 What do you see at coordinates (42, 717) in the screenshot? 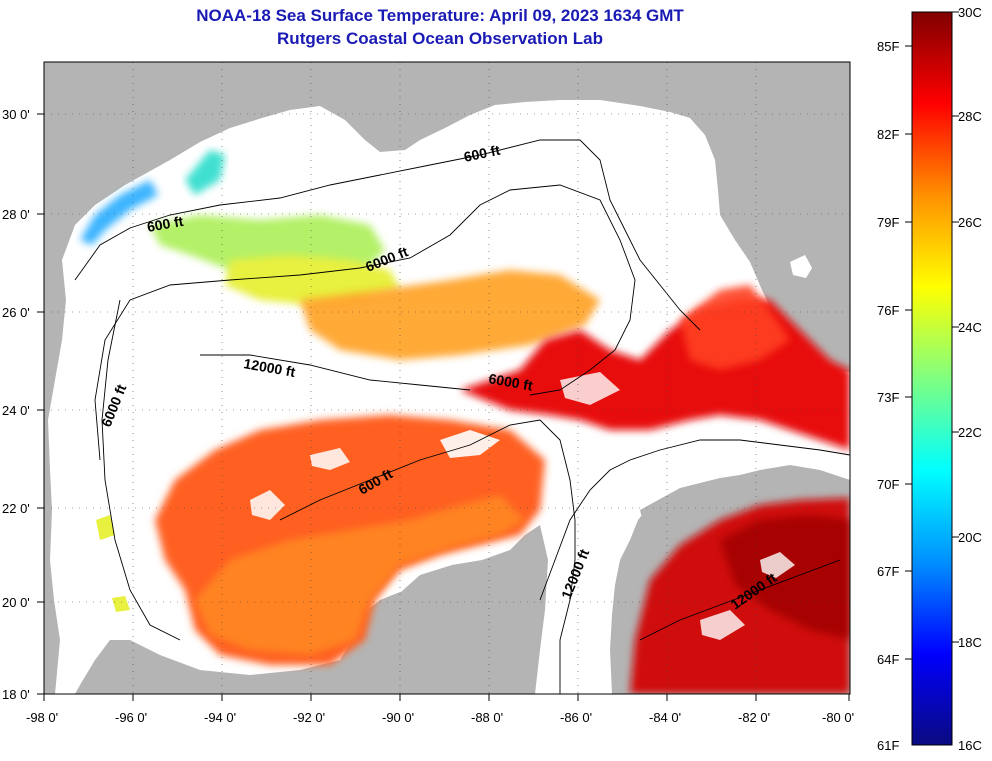
I see `lon-label: -98 0'` at bounding box center [42, 717].